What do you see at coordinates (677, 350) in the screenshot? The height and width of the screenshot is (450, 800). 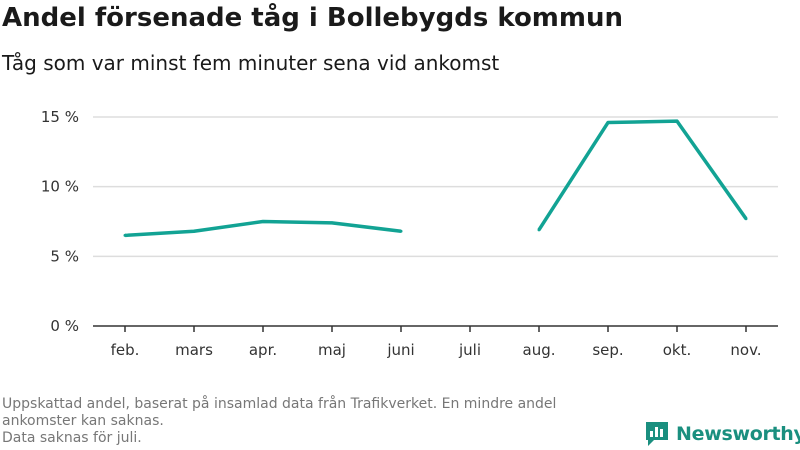 I see `x-tick-label: okt.` at bounding box center [677, 350].